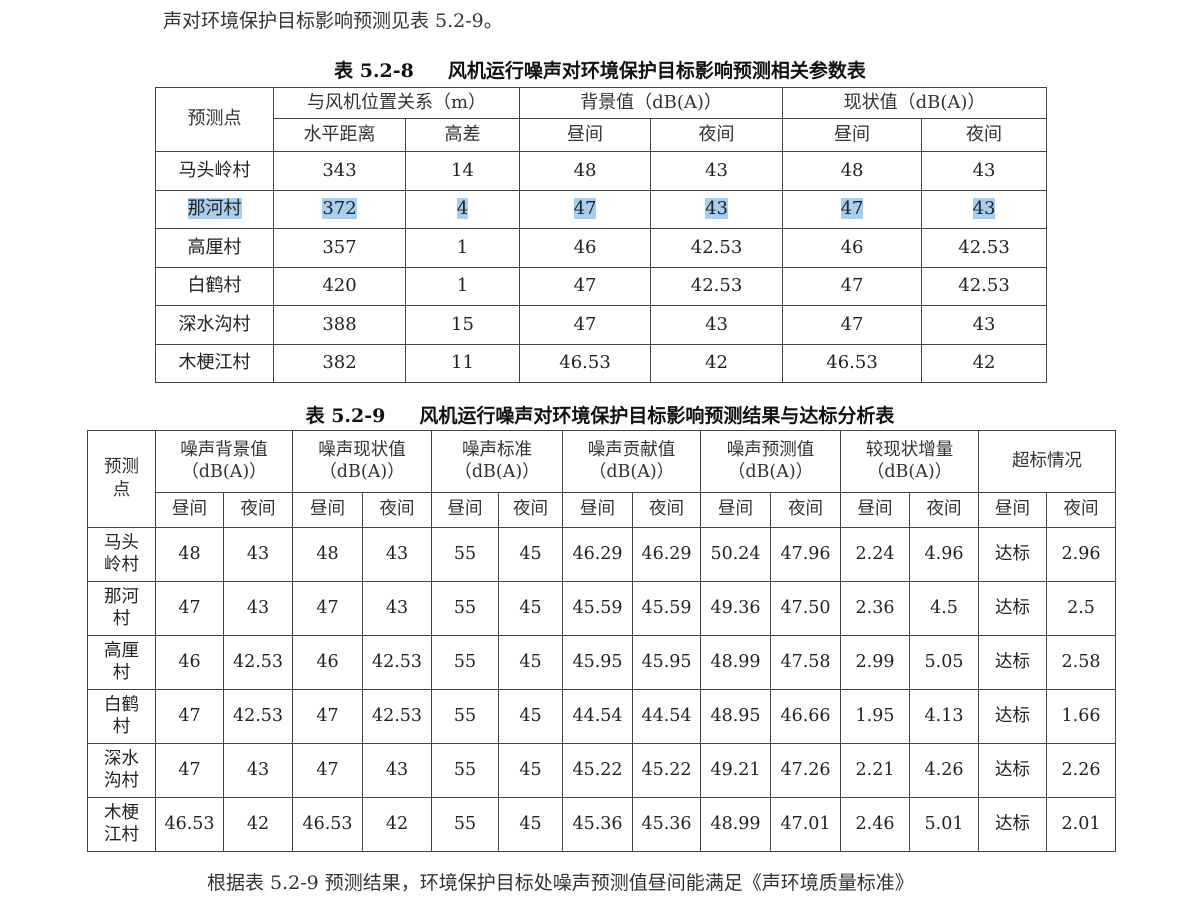  Describe the element at coordinates (339, 170) in the screenshot. I see `cell-value: 343` at that location.